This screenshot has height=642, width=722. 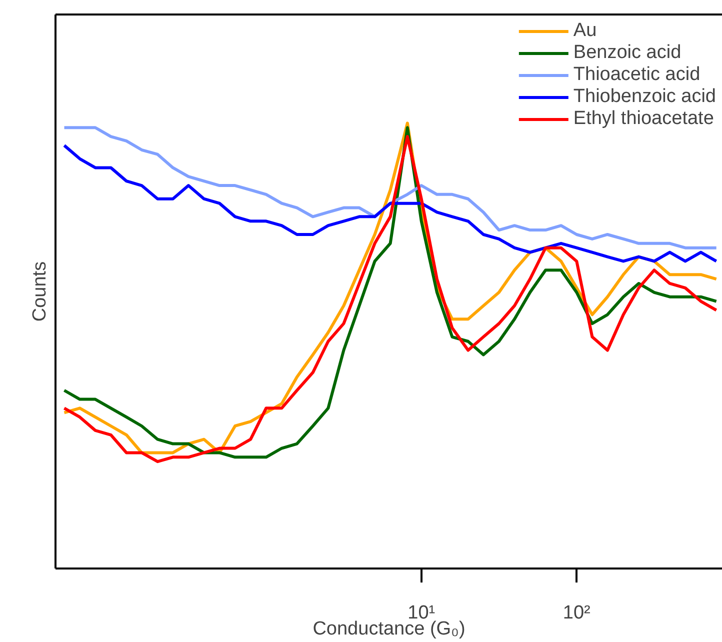 I want to click on legend-label: Ethyl thioacetate, so click(x=643, y=119).